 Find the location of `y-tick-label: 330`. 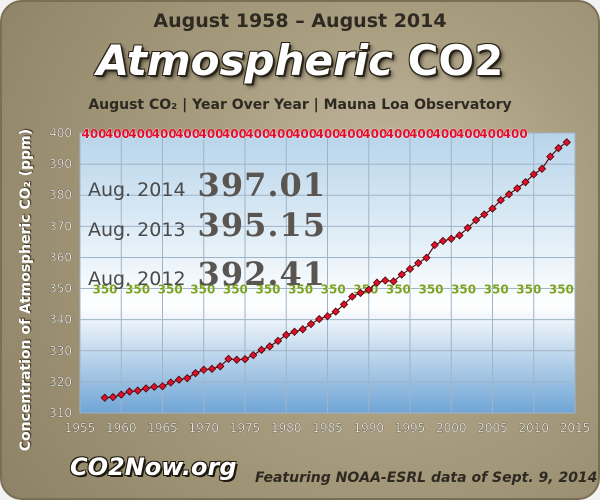

y-tick-label: 330 is located at coordinates (60, 351).